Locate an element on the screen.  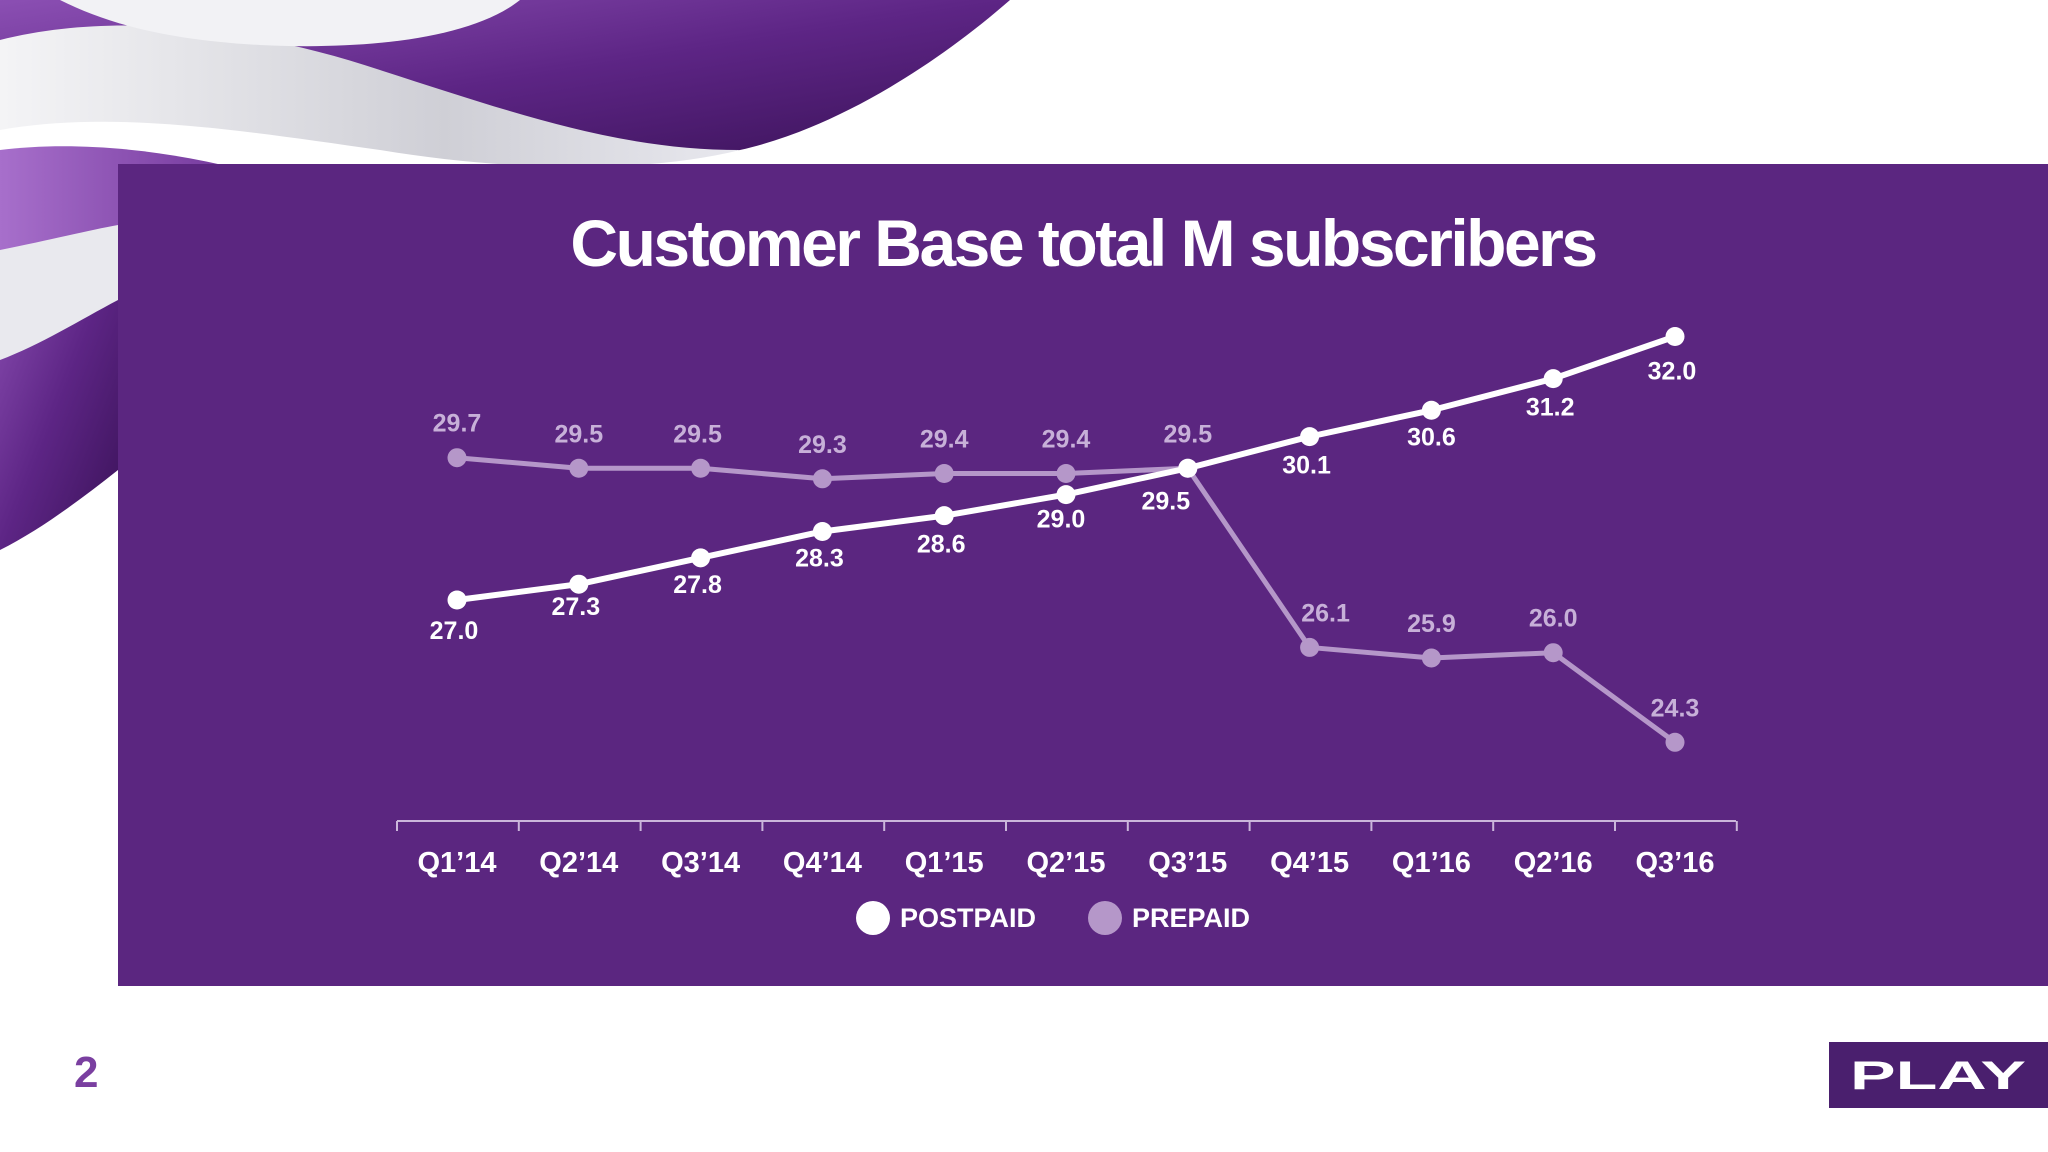
play-logo-mark: PLAY is located at coordinates (1938, 1075).